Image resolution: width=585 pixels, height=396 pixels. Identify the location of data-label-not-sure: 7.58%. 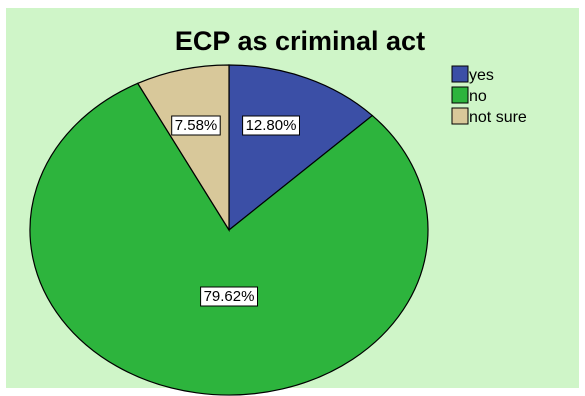
(196, 125).